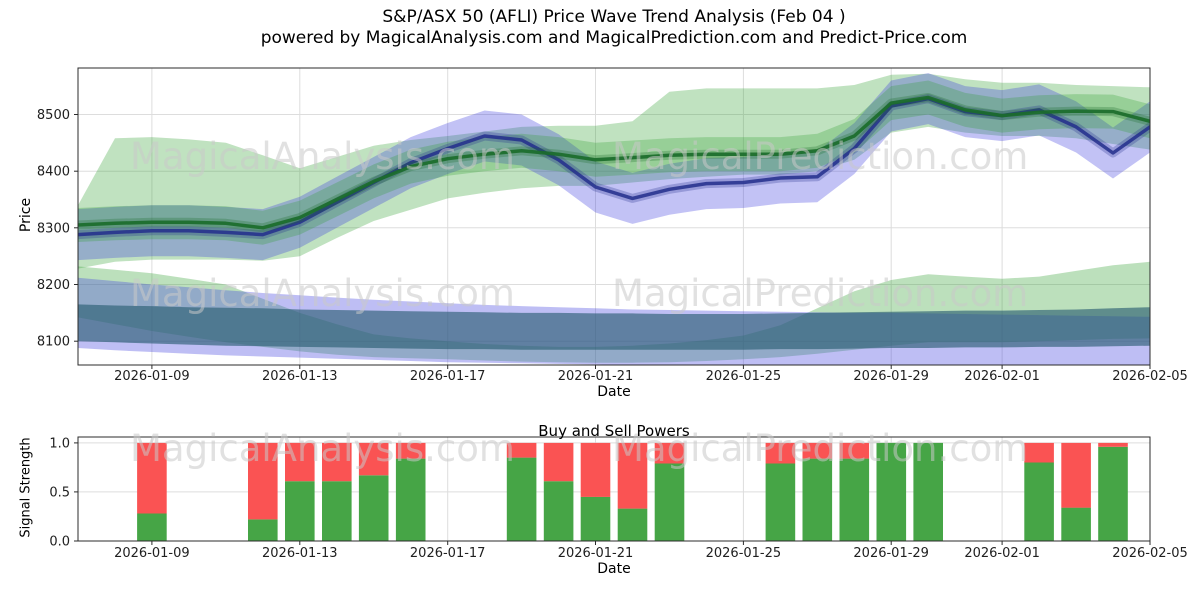  What do you see at coordinates (53, 285) in the screenshot?
I see `y-tick-label: 8200` at bounding box center [53, 285].